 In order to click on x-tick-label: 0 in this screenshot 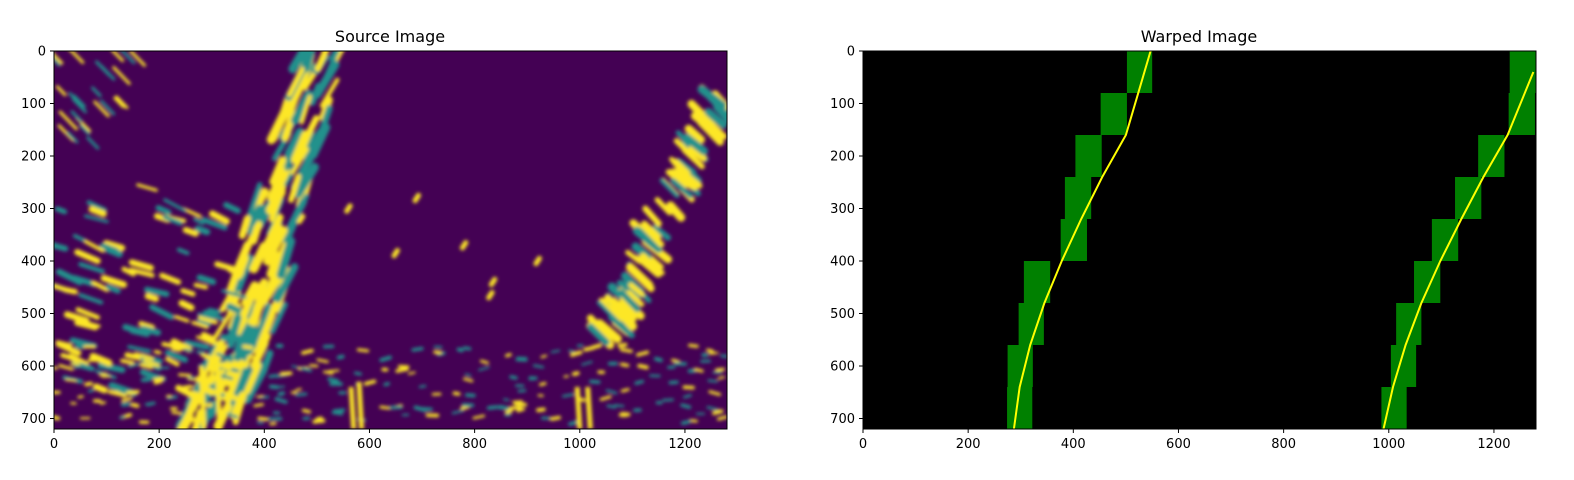, I will do `click(863, 444)`.